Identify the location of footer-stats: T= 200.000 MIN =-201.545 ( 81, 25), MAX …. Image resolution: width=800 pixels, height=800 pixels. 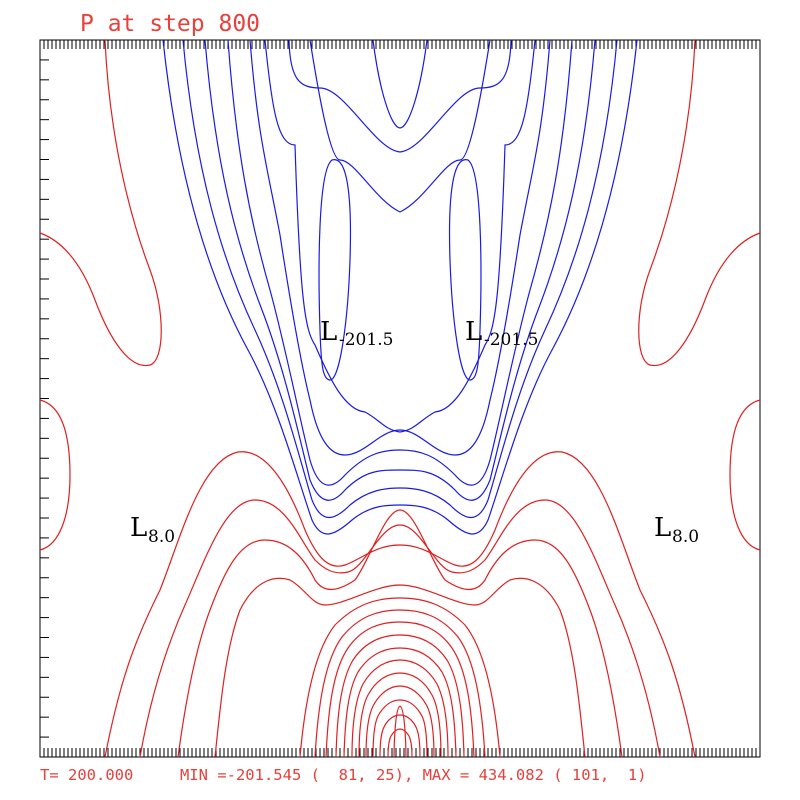
(343, 775).